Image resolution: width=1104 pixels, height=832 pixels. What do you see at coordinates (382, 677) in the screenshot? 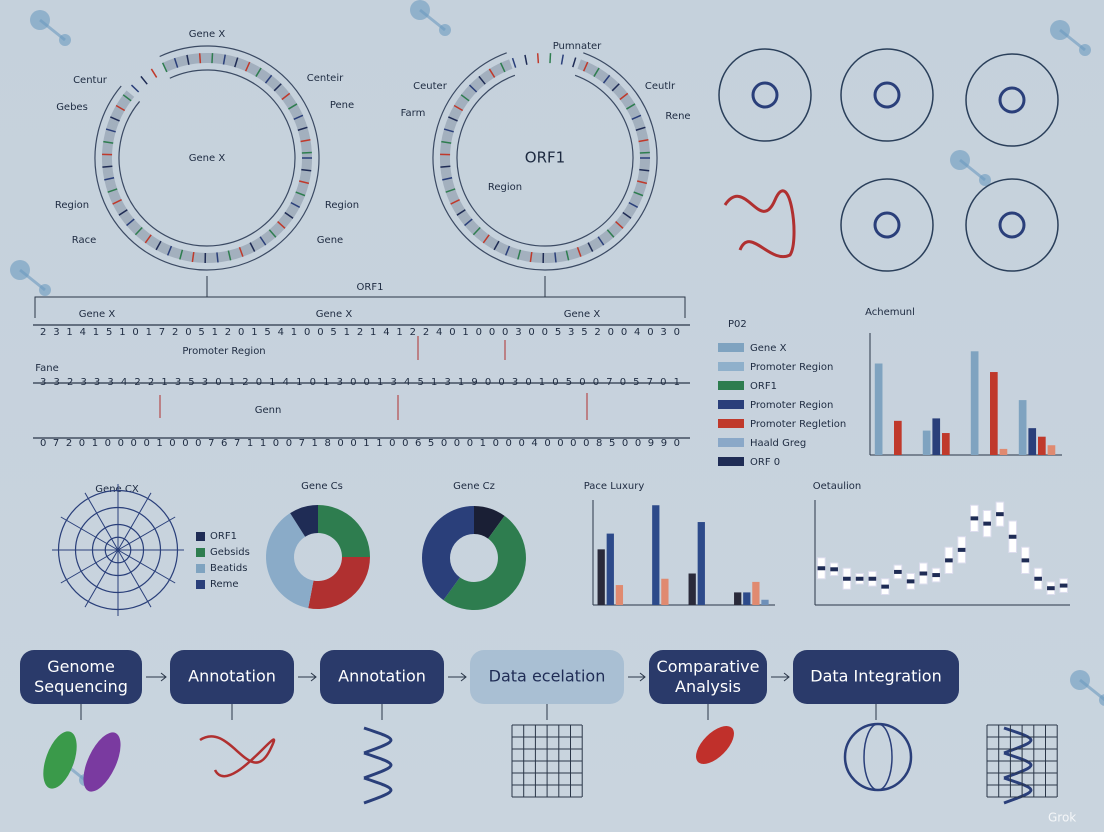
I see `pipeline-step` at bounding box center [382, 677].